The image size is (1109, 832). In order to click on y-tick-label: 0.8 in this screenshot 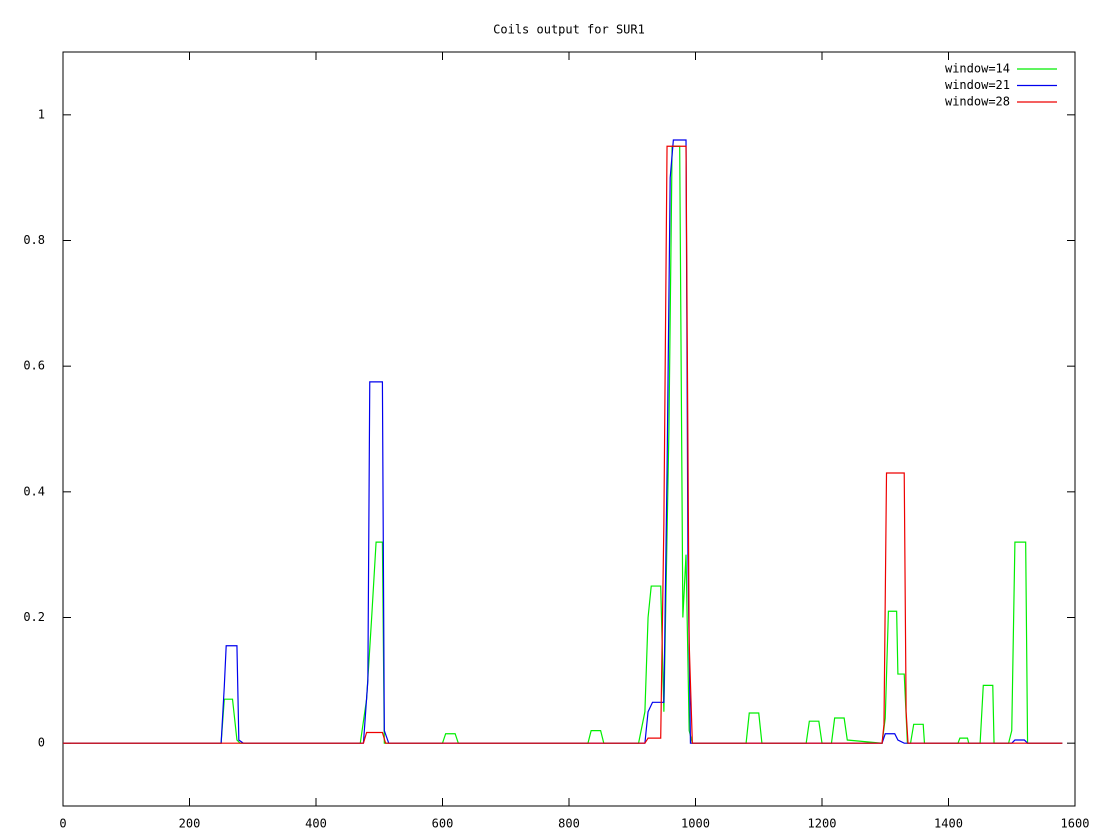, I will do `click(34, 240)`.